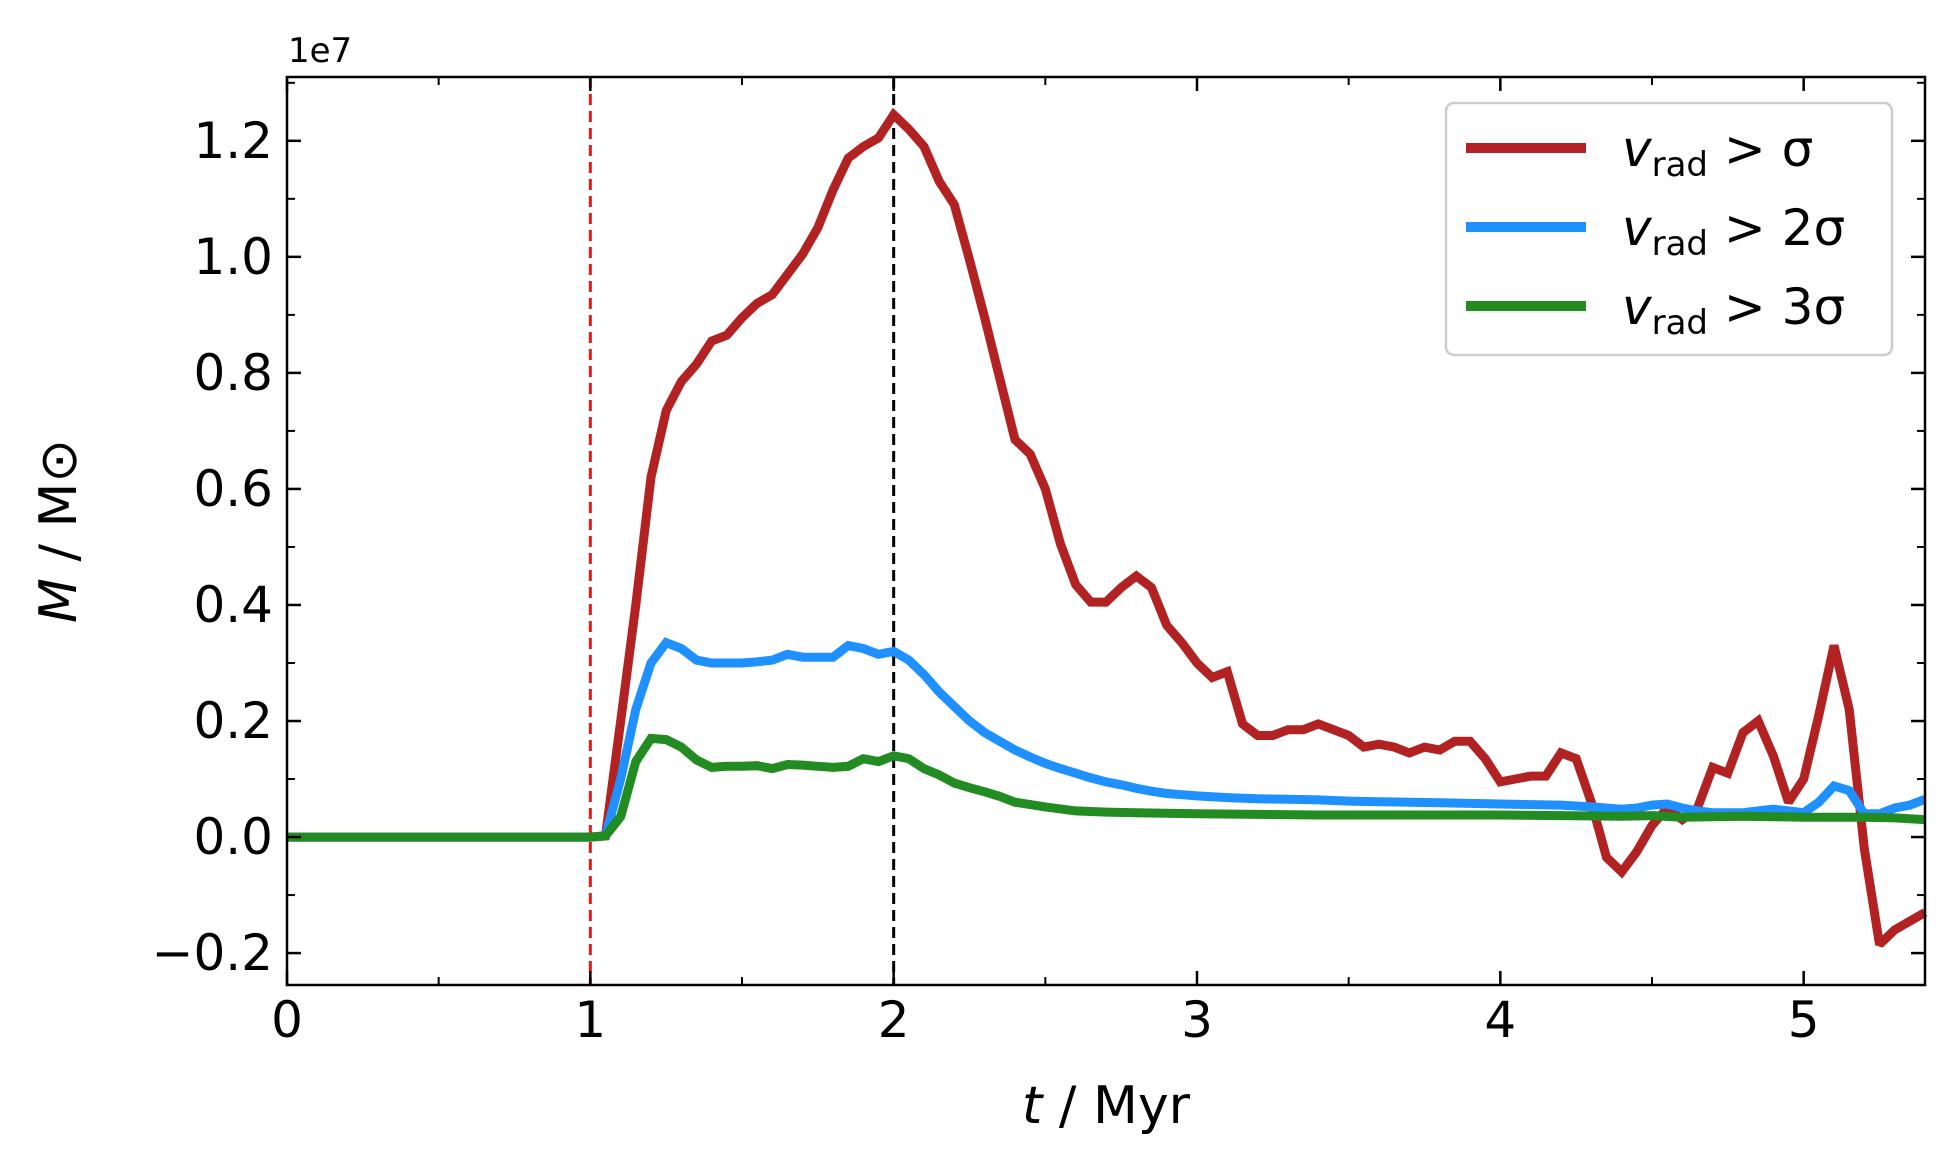  I want to click on legend-label-2sigma: vrad > 2σ, so click(1733, 231).